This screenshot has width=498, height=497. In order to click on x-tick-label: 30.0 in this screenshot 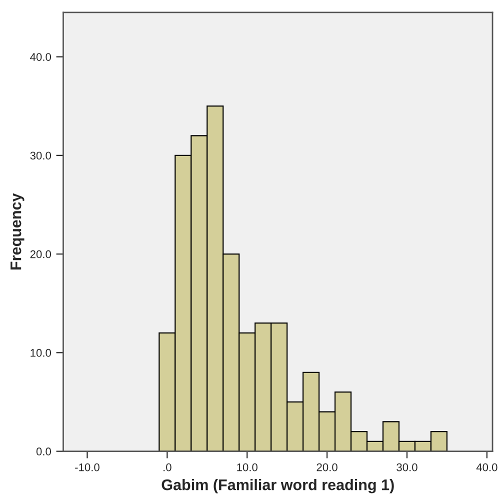, I will do `click(407, 467)`.